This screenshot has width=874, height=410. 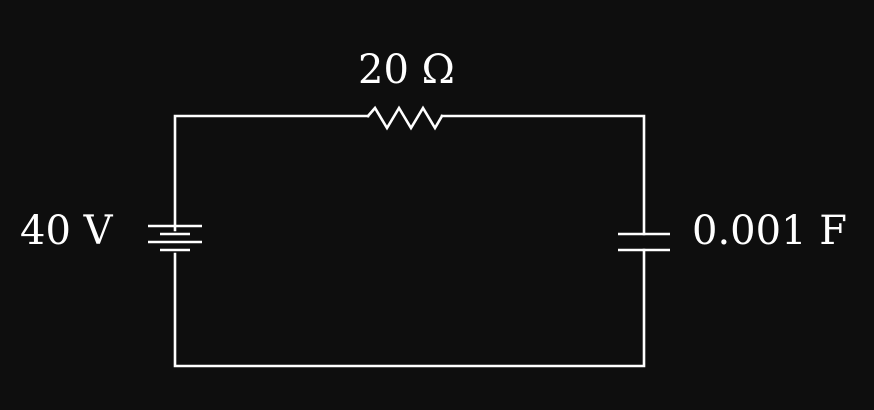 I want to click on battery-symbol, so click(x=175, y=238).